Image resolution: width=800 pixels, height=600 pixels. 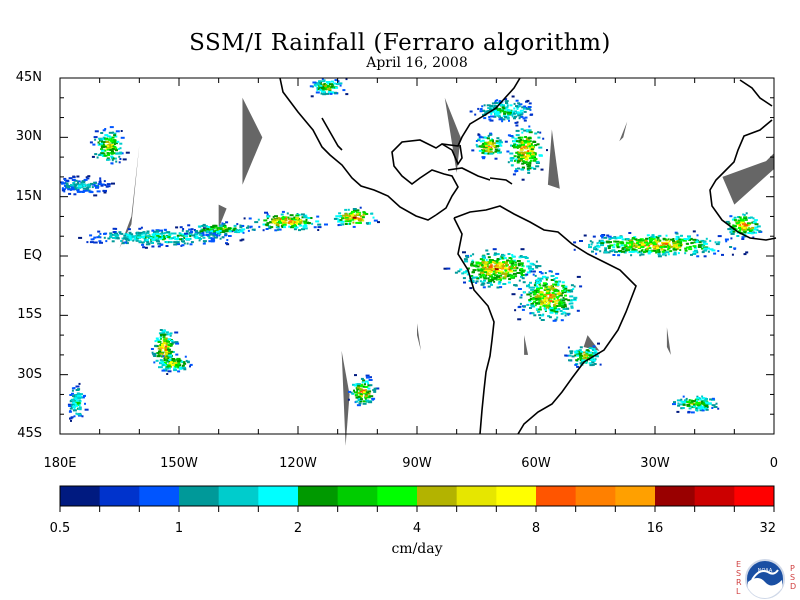 I want to click on lon-label: 60W, so click(x=536, y=463).